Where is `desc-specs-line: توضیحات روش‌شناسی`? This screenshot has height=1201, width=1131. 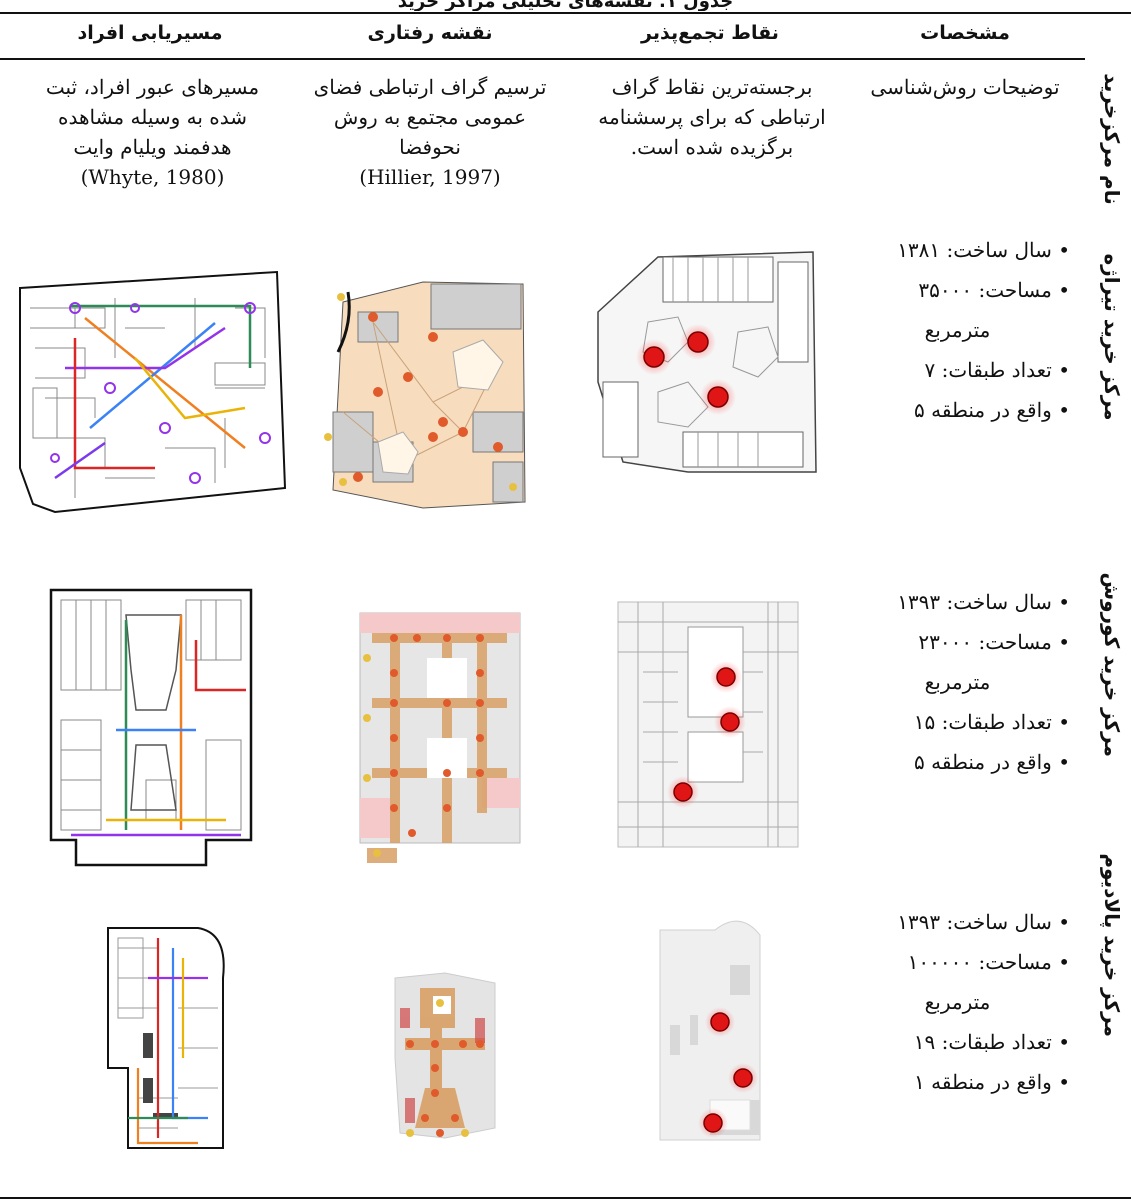 desc-specs-line: توضیحات روش‌شناسی is located at coordinates (965, 87).